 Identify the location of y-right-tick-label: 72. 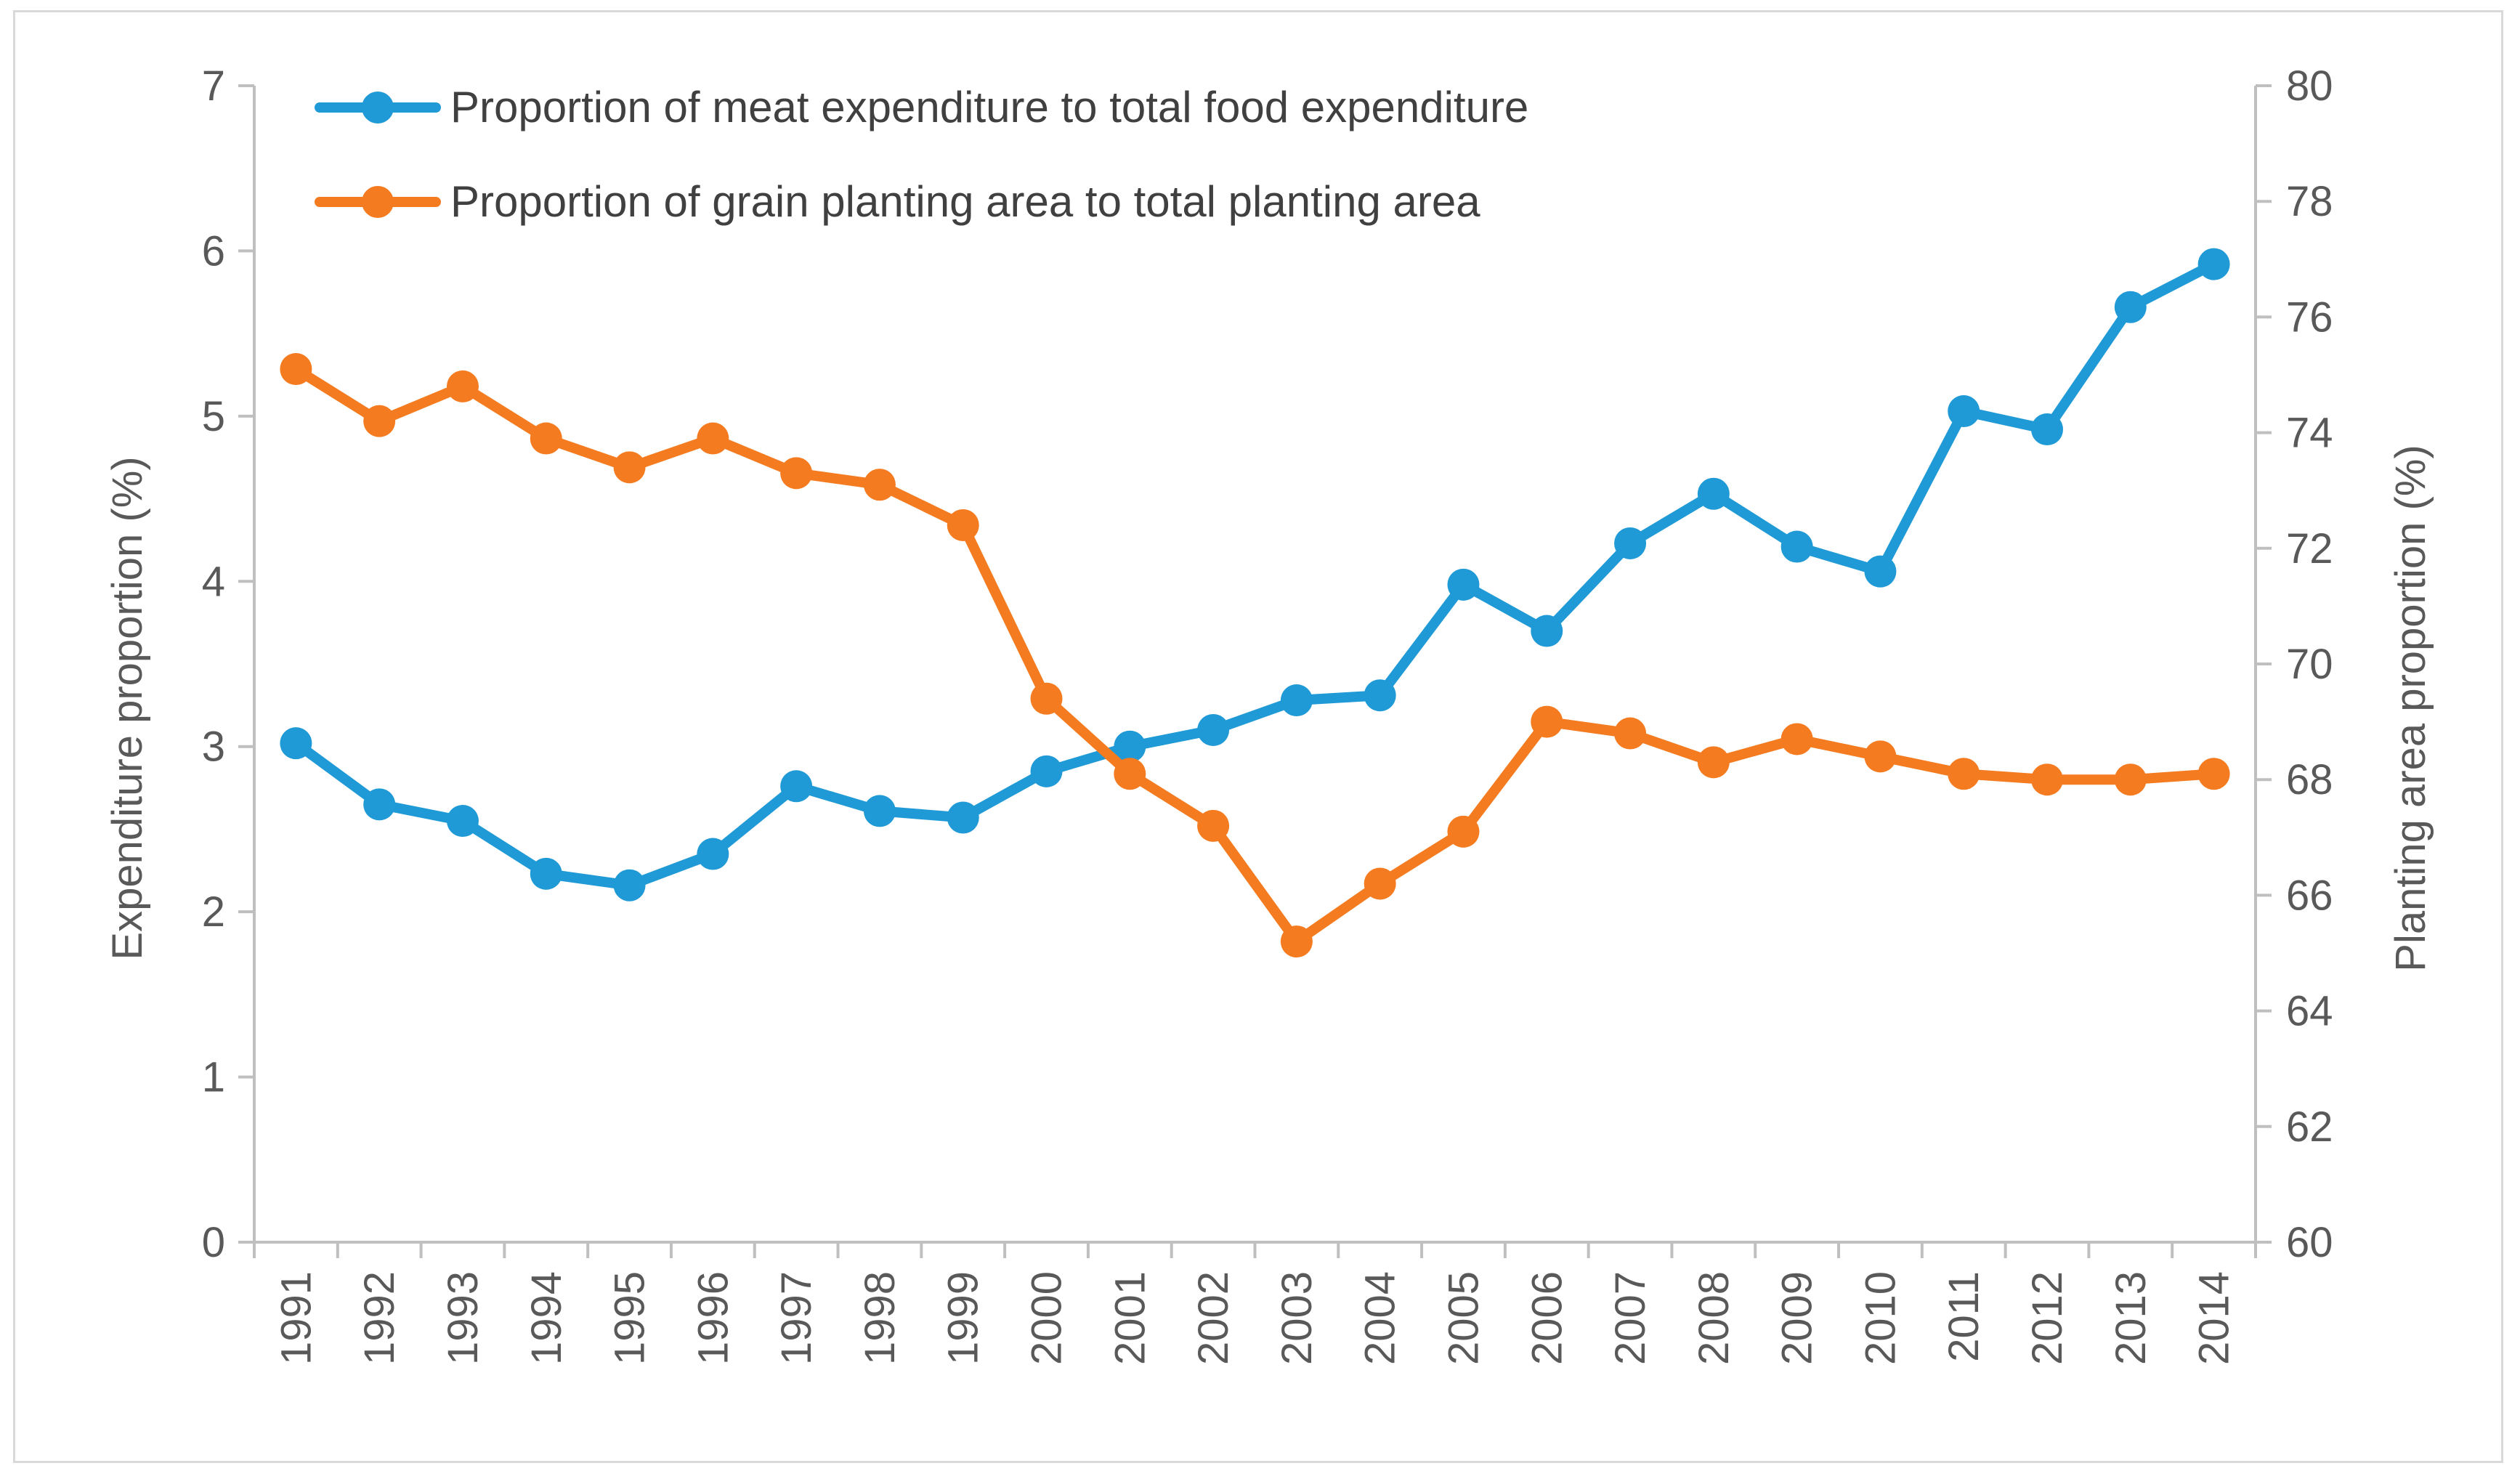
(2309, 548).